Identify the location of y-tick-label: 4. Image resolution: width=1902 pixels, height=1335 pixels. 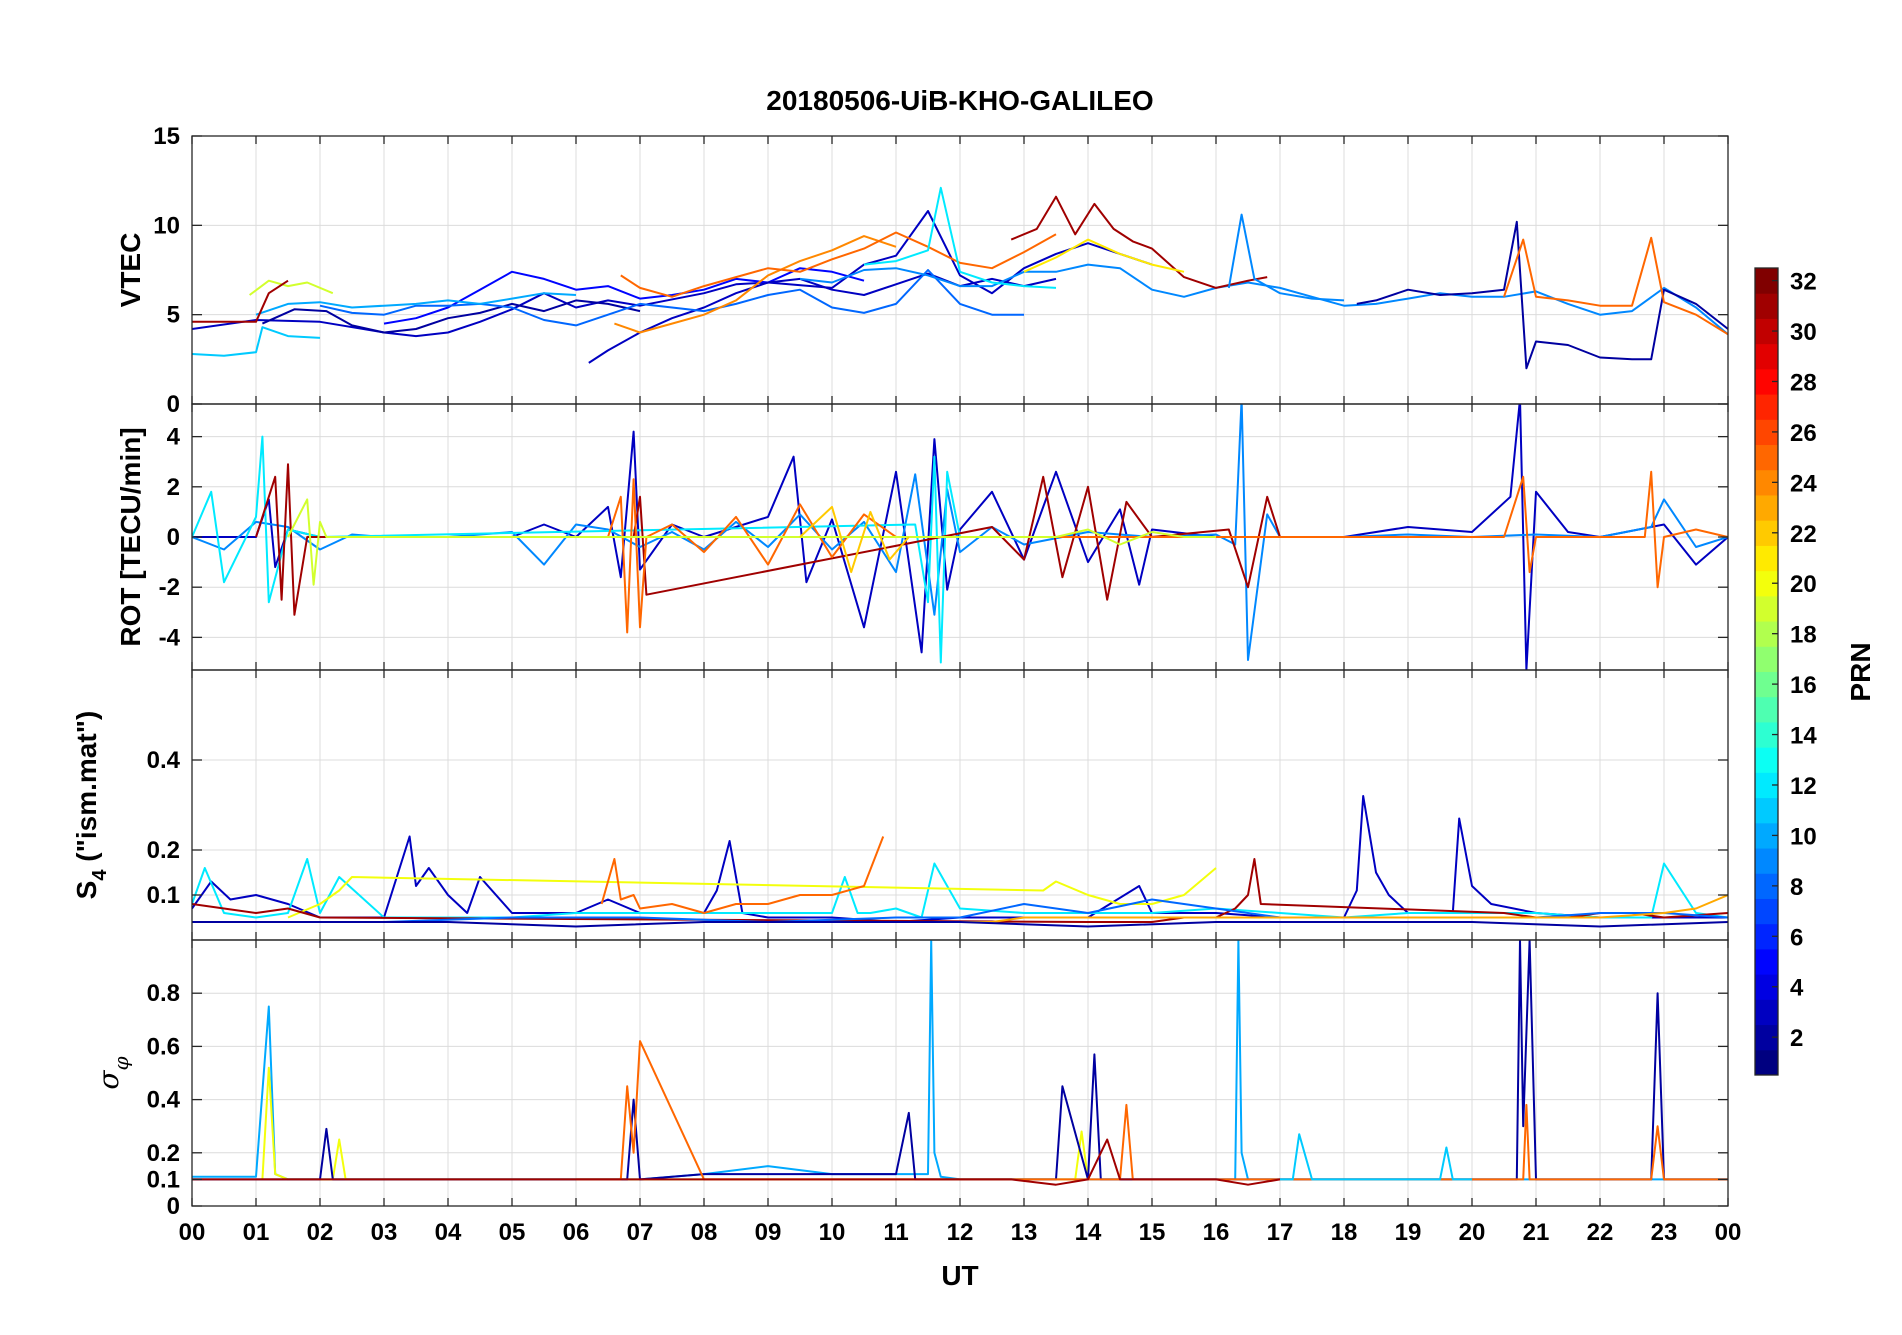
(174, 437).